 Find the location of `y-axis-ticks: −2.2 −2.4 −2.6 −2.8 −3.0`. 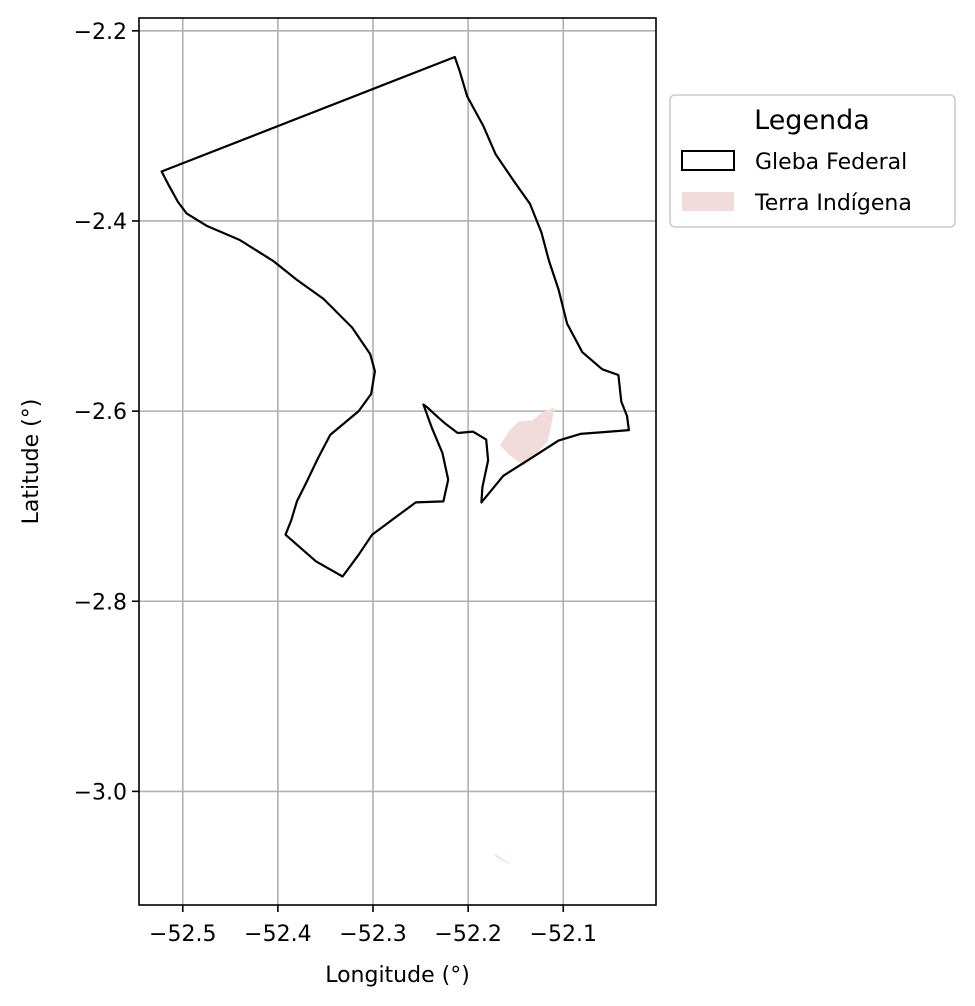

y-axis-ticks: −2.2 −2.4 −2.6 −2.8 −3.0 is located at coordinates (106, 412).